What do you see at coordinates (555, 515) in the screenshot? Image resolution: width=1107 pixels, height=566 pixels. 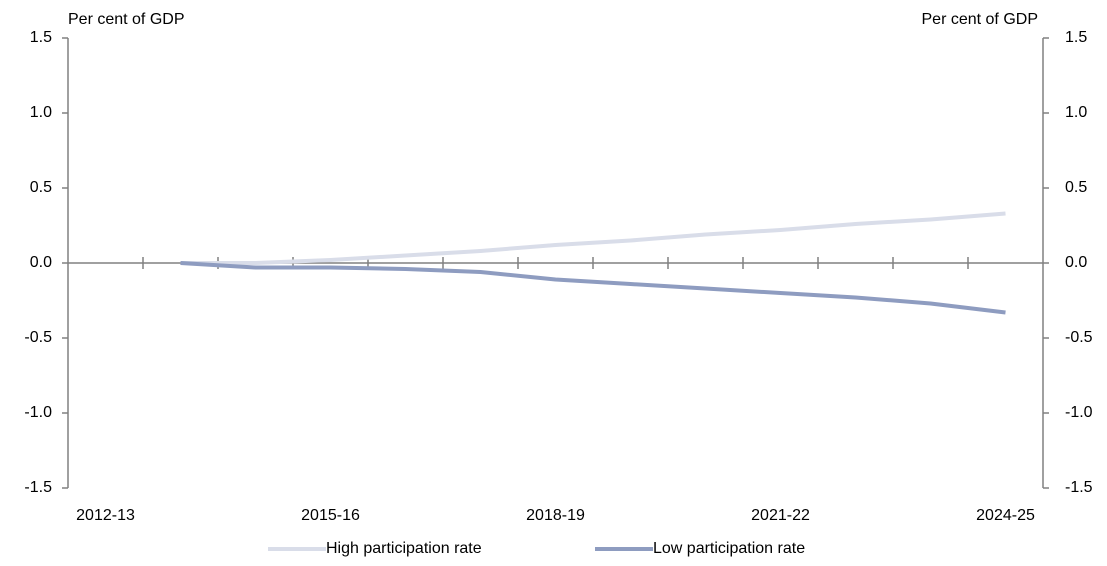 I see `x-tick-label: 2018-19` at bounding box center [555, 515].